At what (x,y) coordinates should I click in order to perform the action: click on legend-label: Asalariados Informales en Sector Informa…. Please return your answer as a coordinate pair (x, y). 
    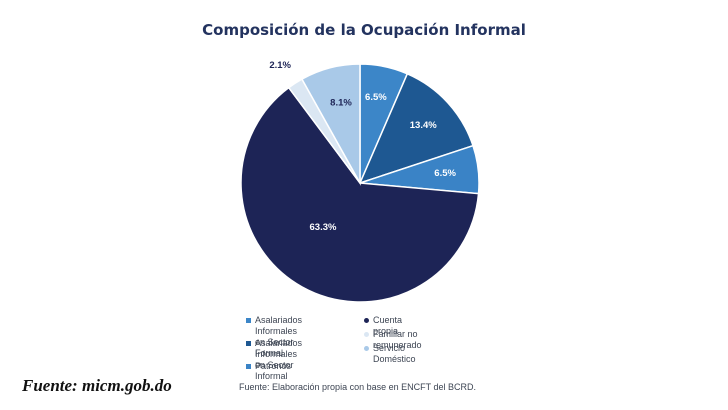
    Looking at the image, I should click on (279, 359).